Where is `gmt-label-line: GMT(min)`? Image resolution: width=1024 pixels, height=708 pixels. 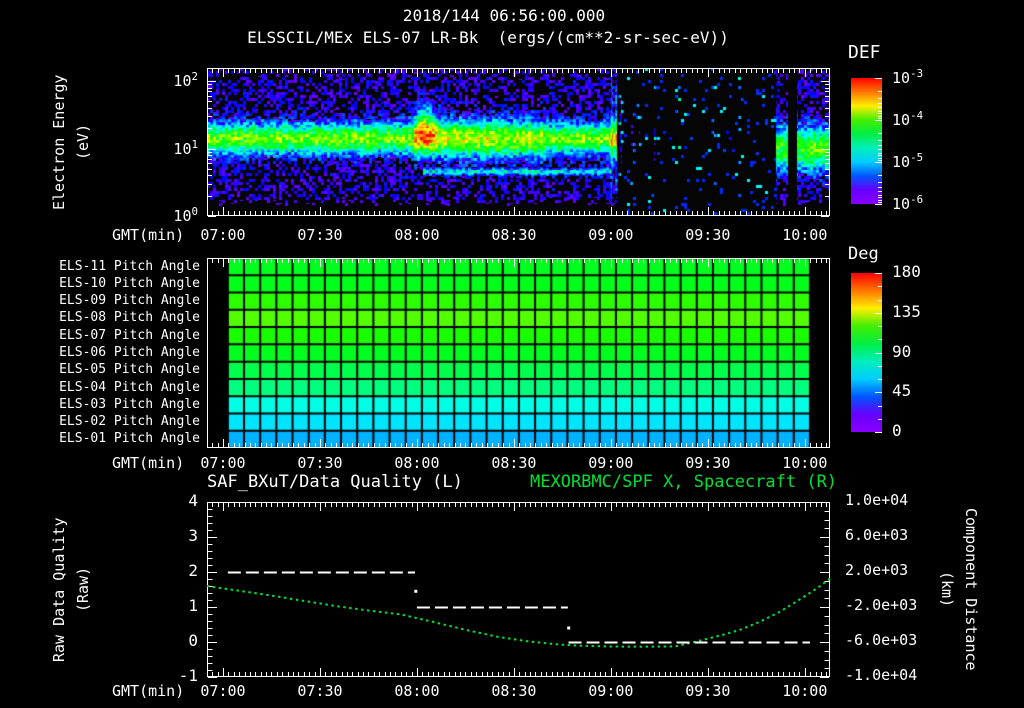 gmt-label-line: GMT(min) is located at coordinates (148, 691).